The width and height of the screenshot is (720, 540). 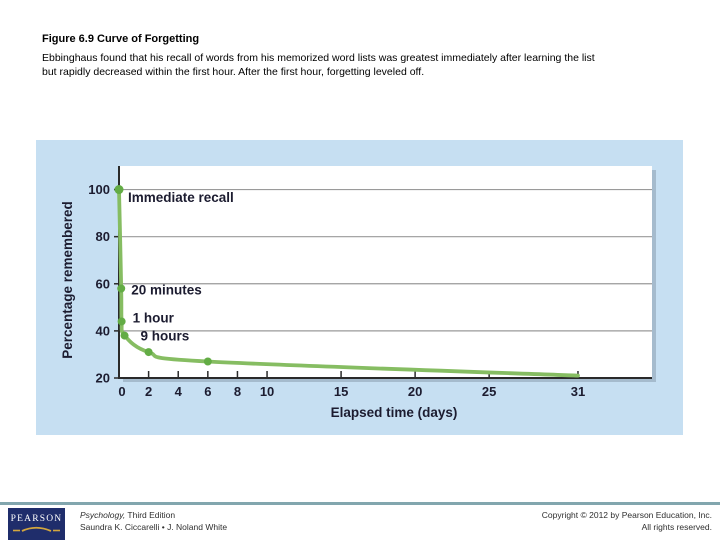 What do you see at coordinates (179, 391) in the screenshot?
I see `x-tick-label-4: 4` at bounding box center [179, 391].